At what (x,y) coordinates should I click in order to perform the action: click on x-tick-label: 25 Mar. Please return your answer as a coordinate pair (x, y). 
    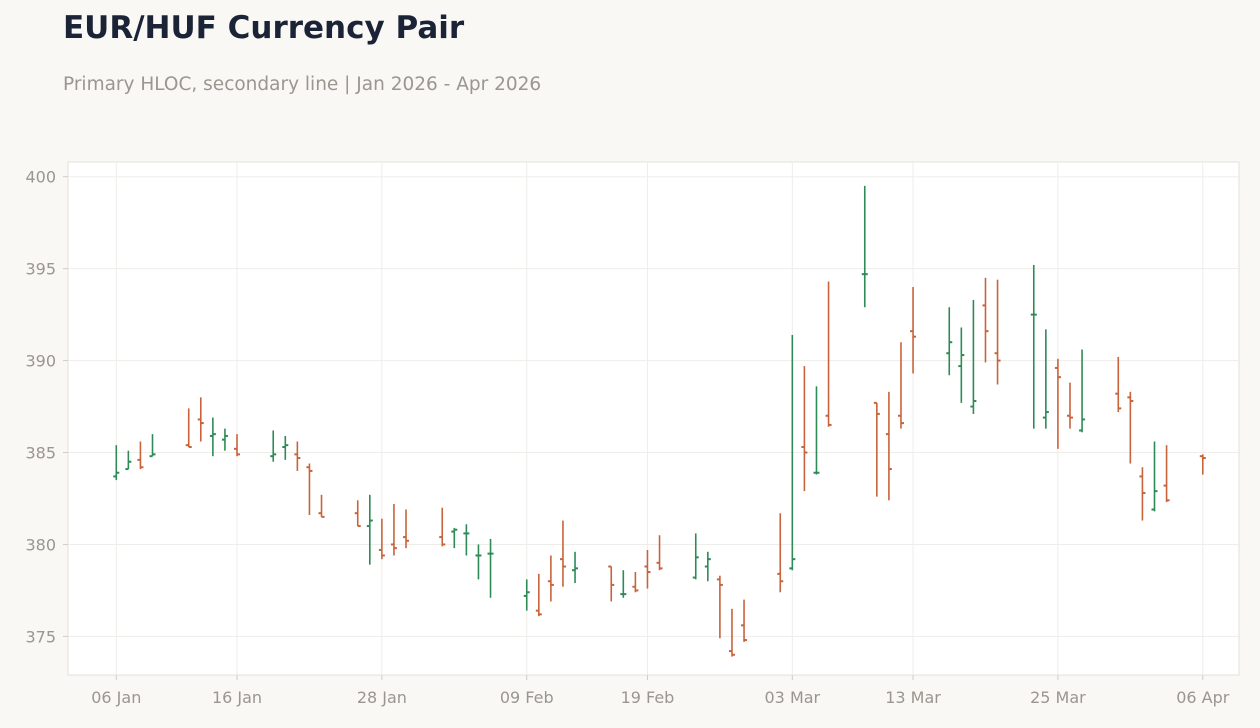
    Looking at the image, I should click on (1058, 697).